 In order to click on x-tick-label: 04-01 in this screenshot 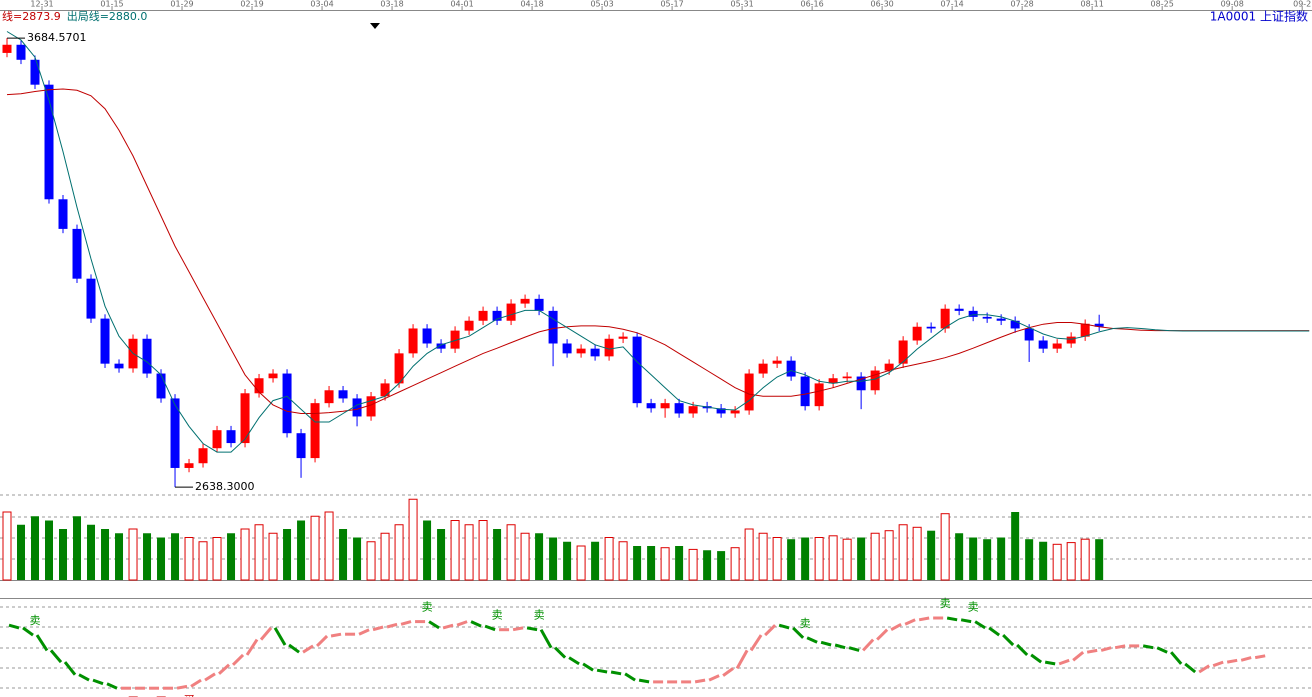, I will do `click(461, 4)`.